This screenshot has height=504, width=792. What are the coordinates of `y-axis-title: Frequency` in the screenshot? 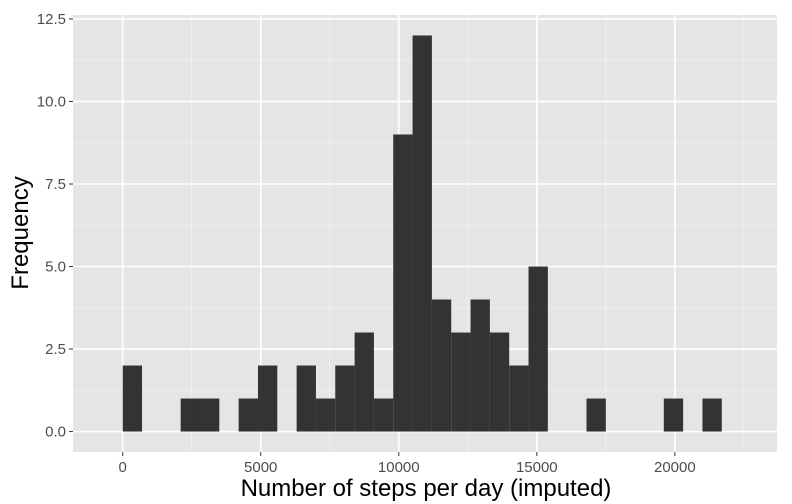 It's located at (20, 232).